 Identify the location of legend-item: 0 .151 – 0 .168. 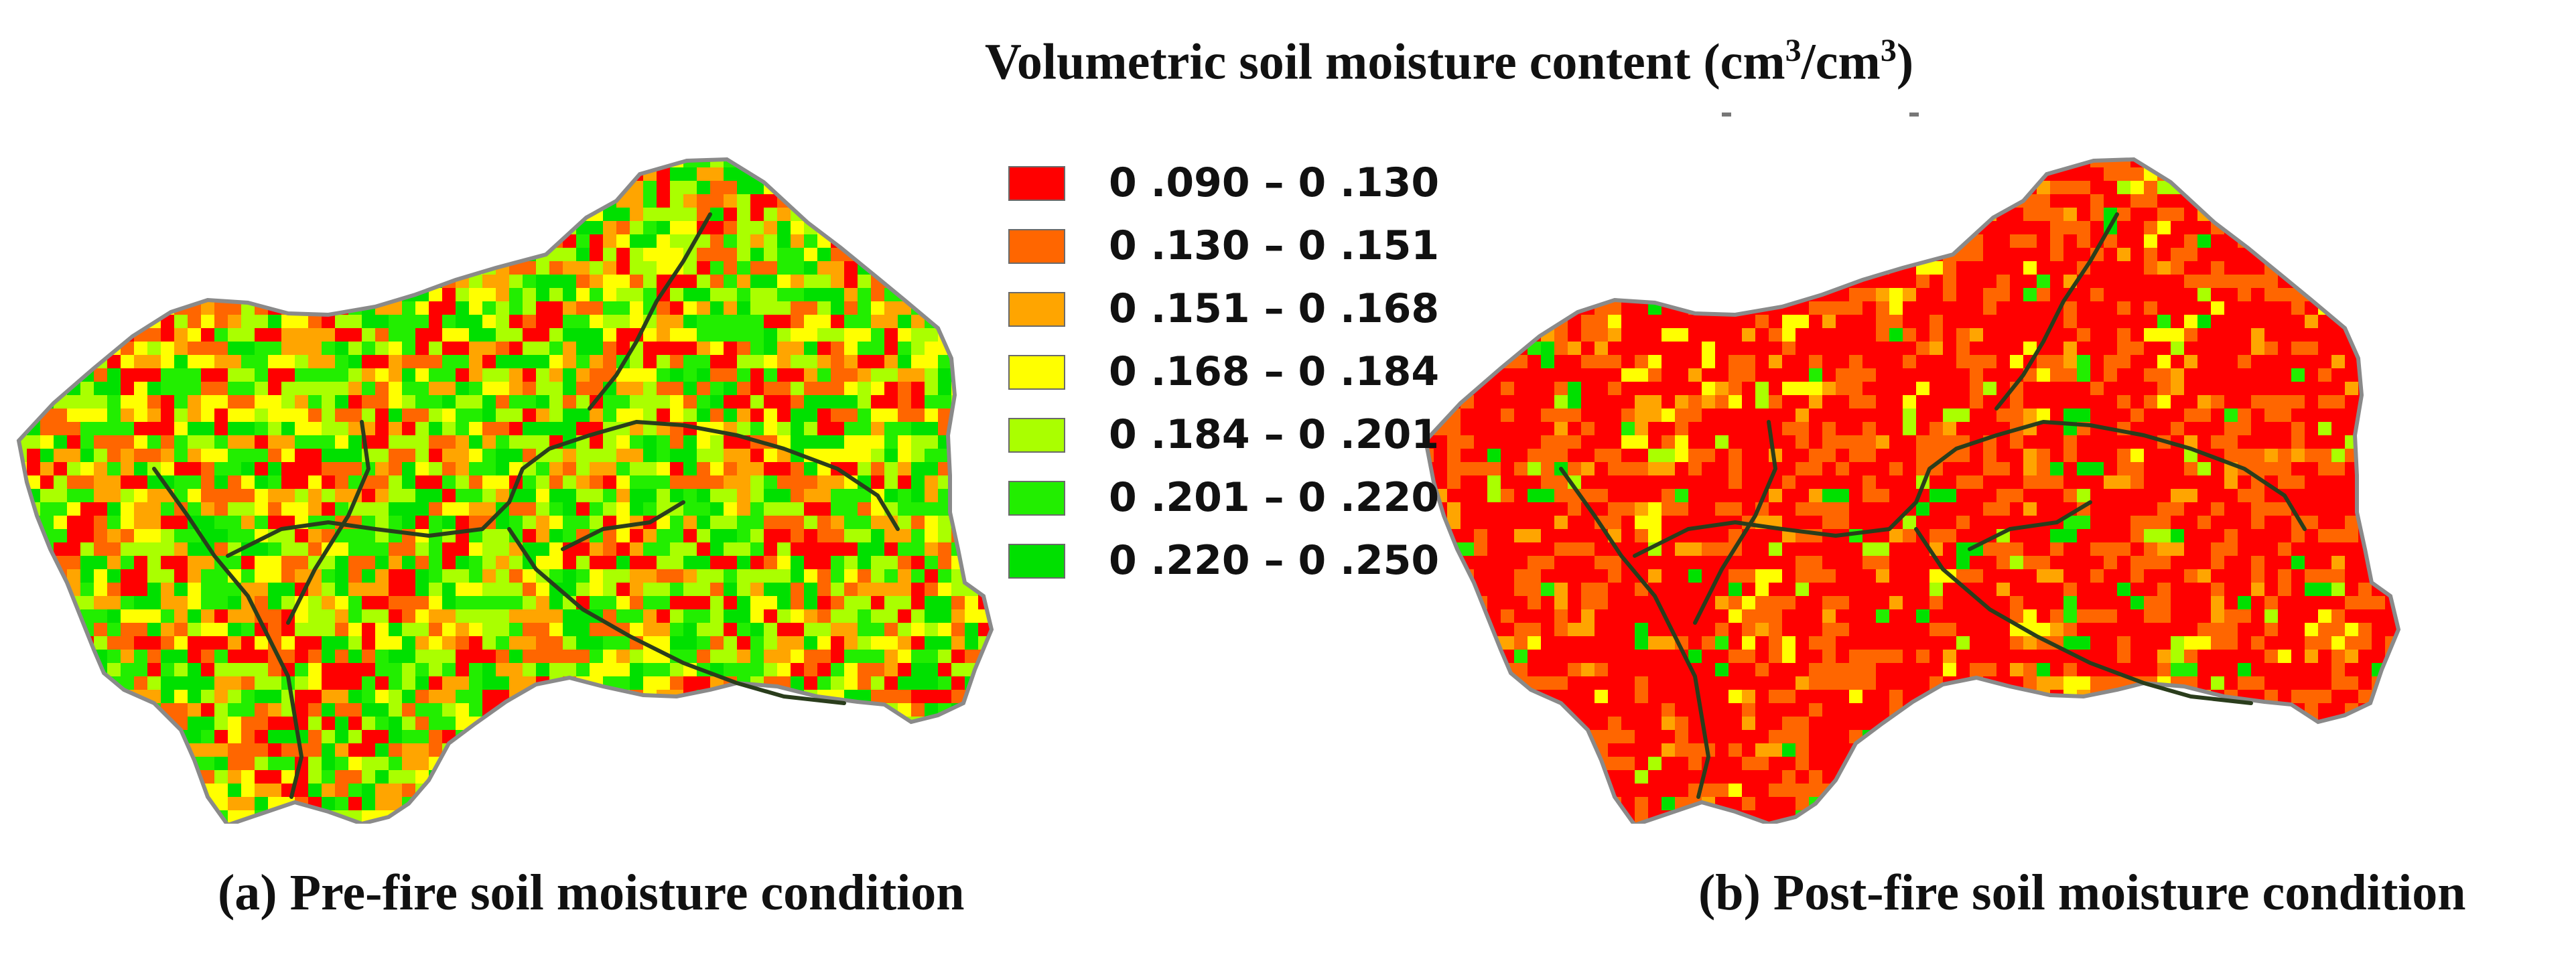
(1242, 312).